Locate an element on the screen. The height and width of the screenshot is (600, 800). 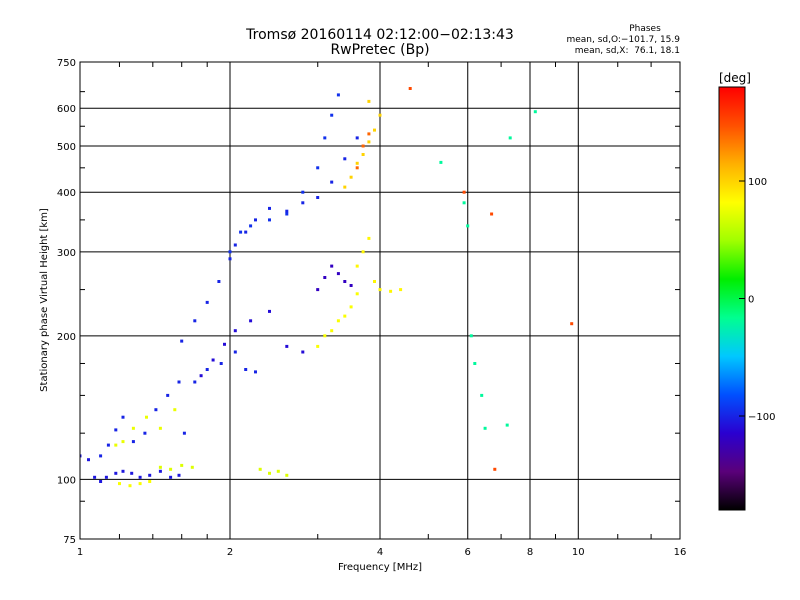
colorbar-tick-label: 0 is located at coordinates (751, 300).